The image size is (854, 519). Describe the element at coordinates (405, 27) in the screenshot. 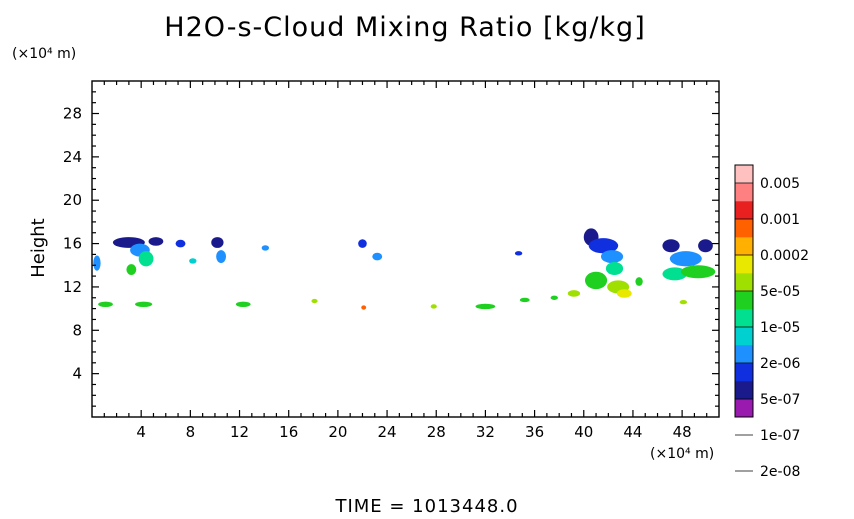

I see `chart-title: H2O-s-Cloud Mixing Ratio [kg/kg]` at that location.